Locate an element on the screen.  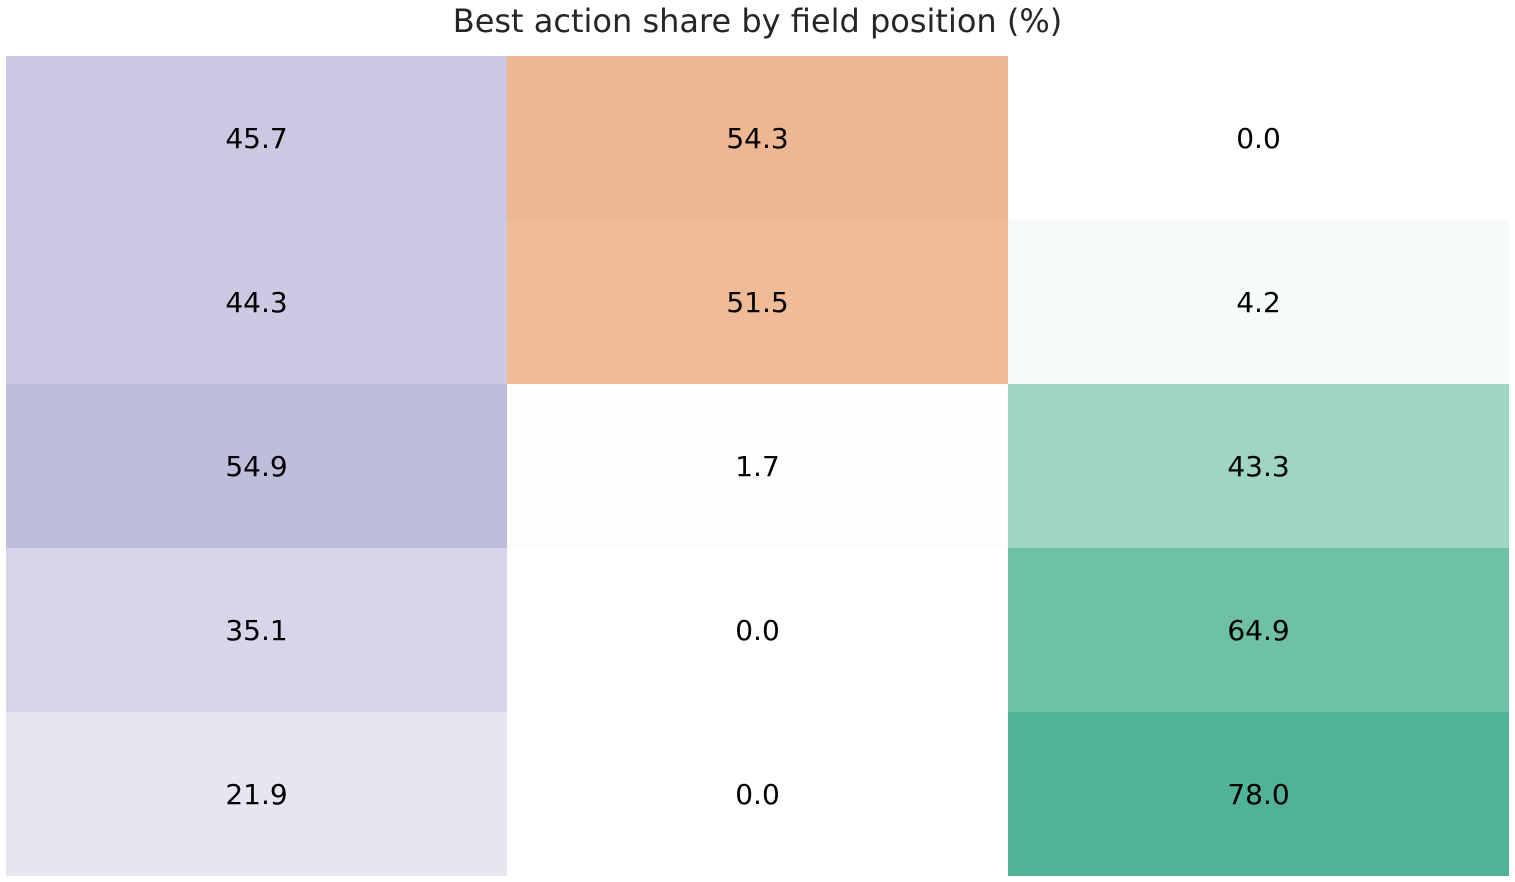
heatmap-cell-r3-c1: 54.9 is located at coordinates (256, 466).